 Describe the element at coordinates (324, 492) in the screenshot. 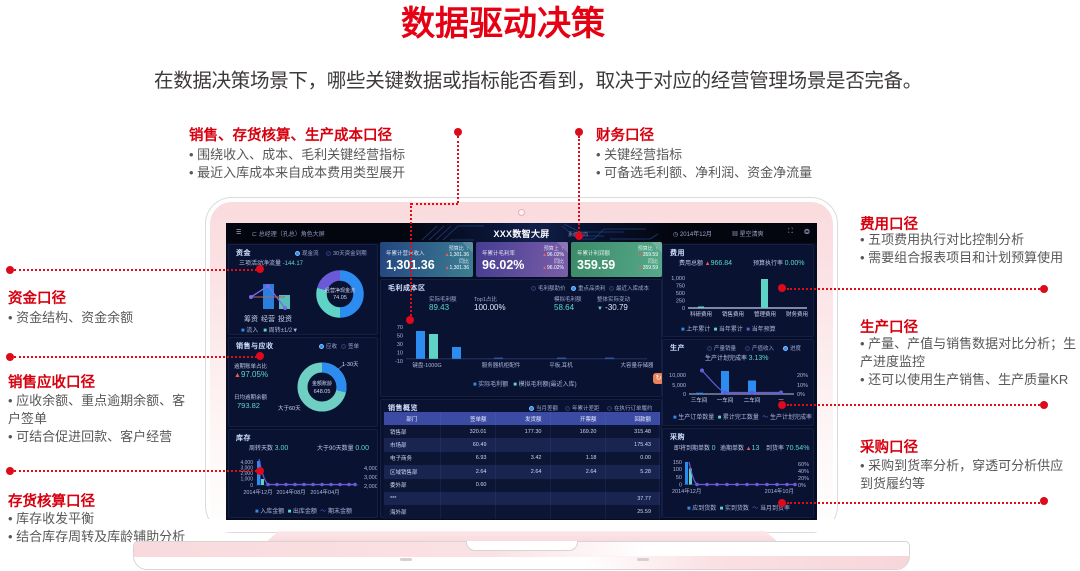

I see `svg-text: 2014年04月` at that location.